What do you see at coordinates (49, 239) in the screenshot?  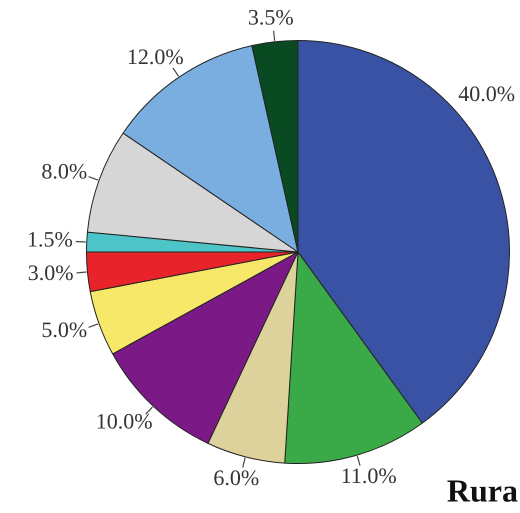 I see `data-label: 1.5%` at bounding box center [49, 239].